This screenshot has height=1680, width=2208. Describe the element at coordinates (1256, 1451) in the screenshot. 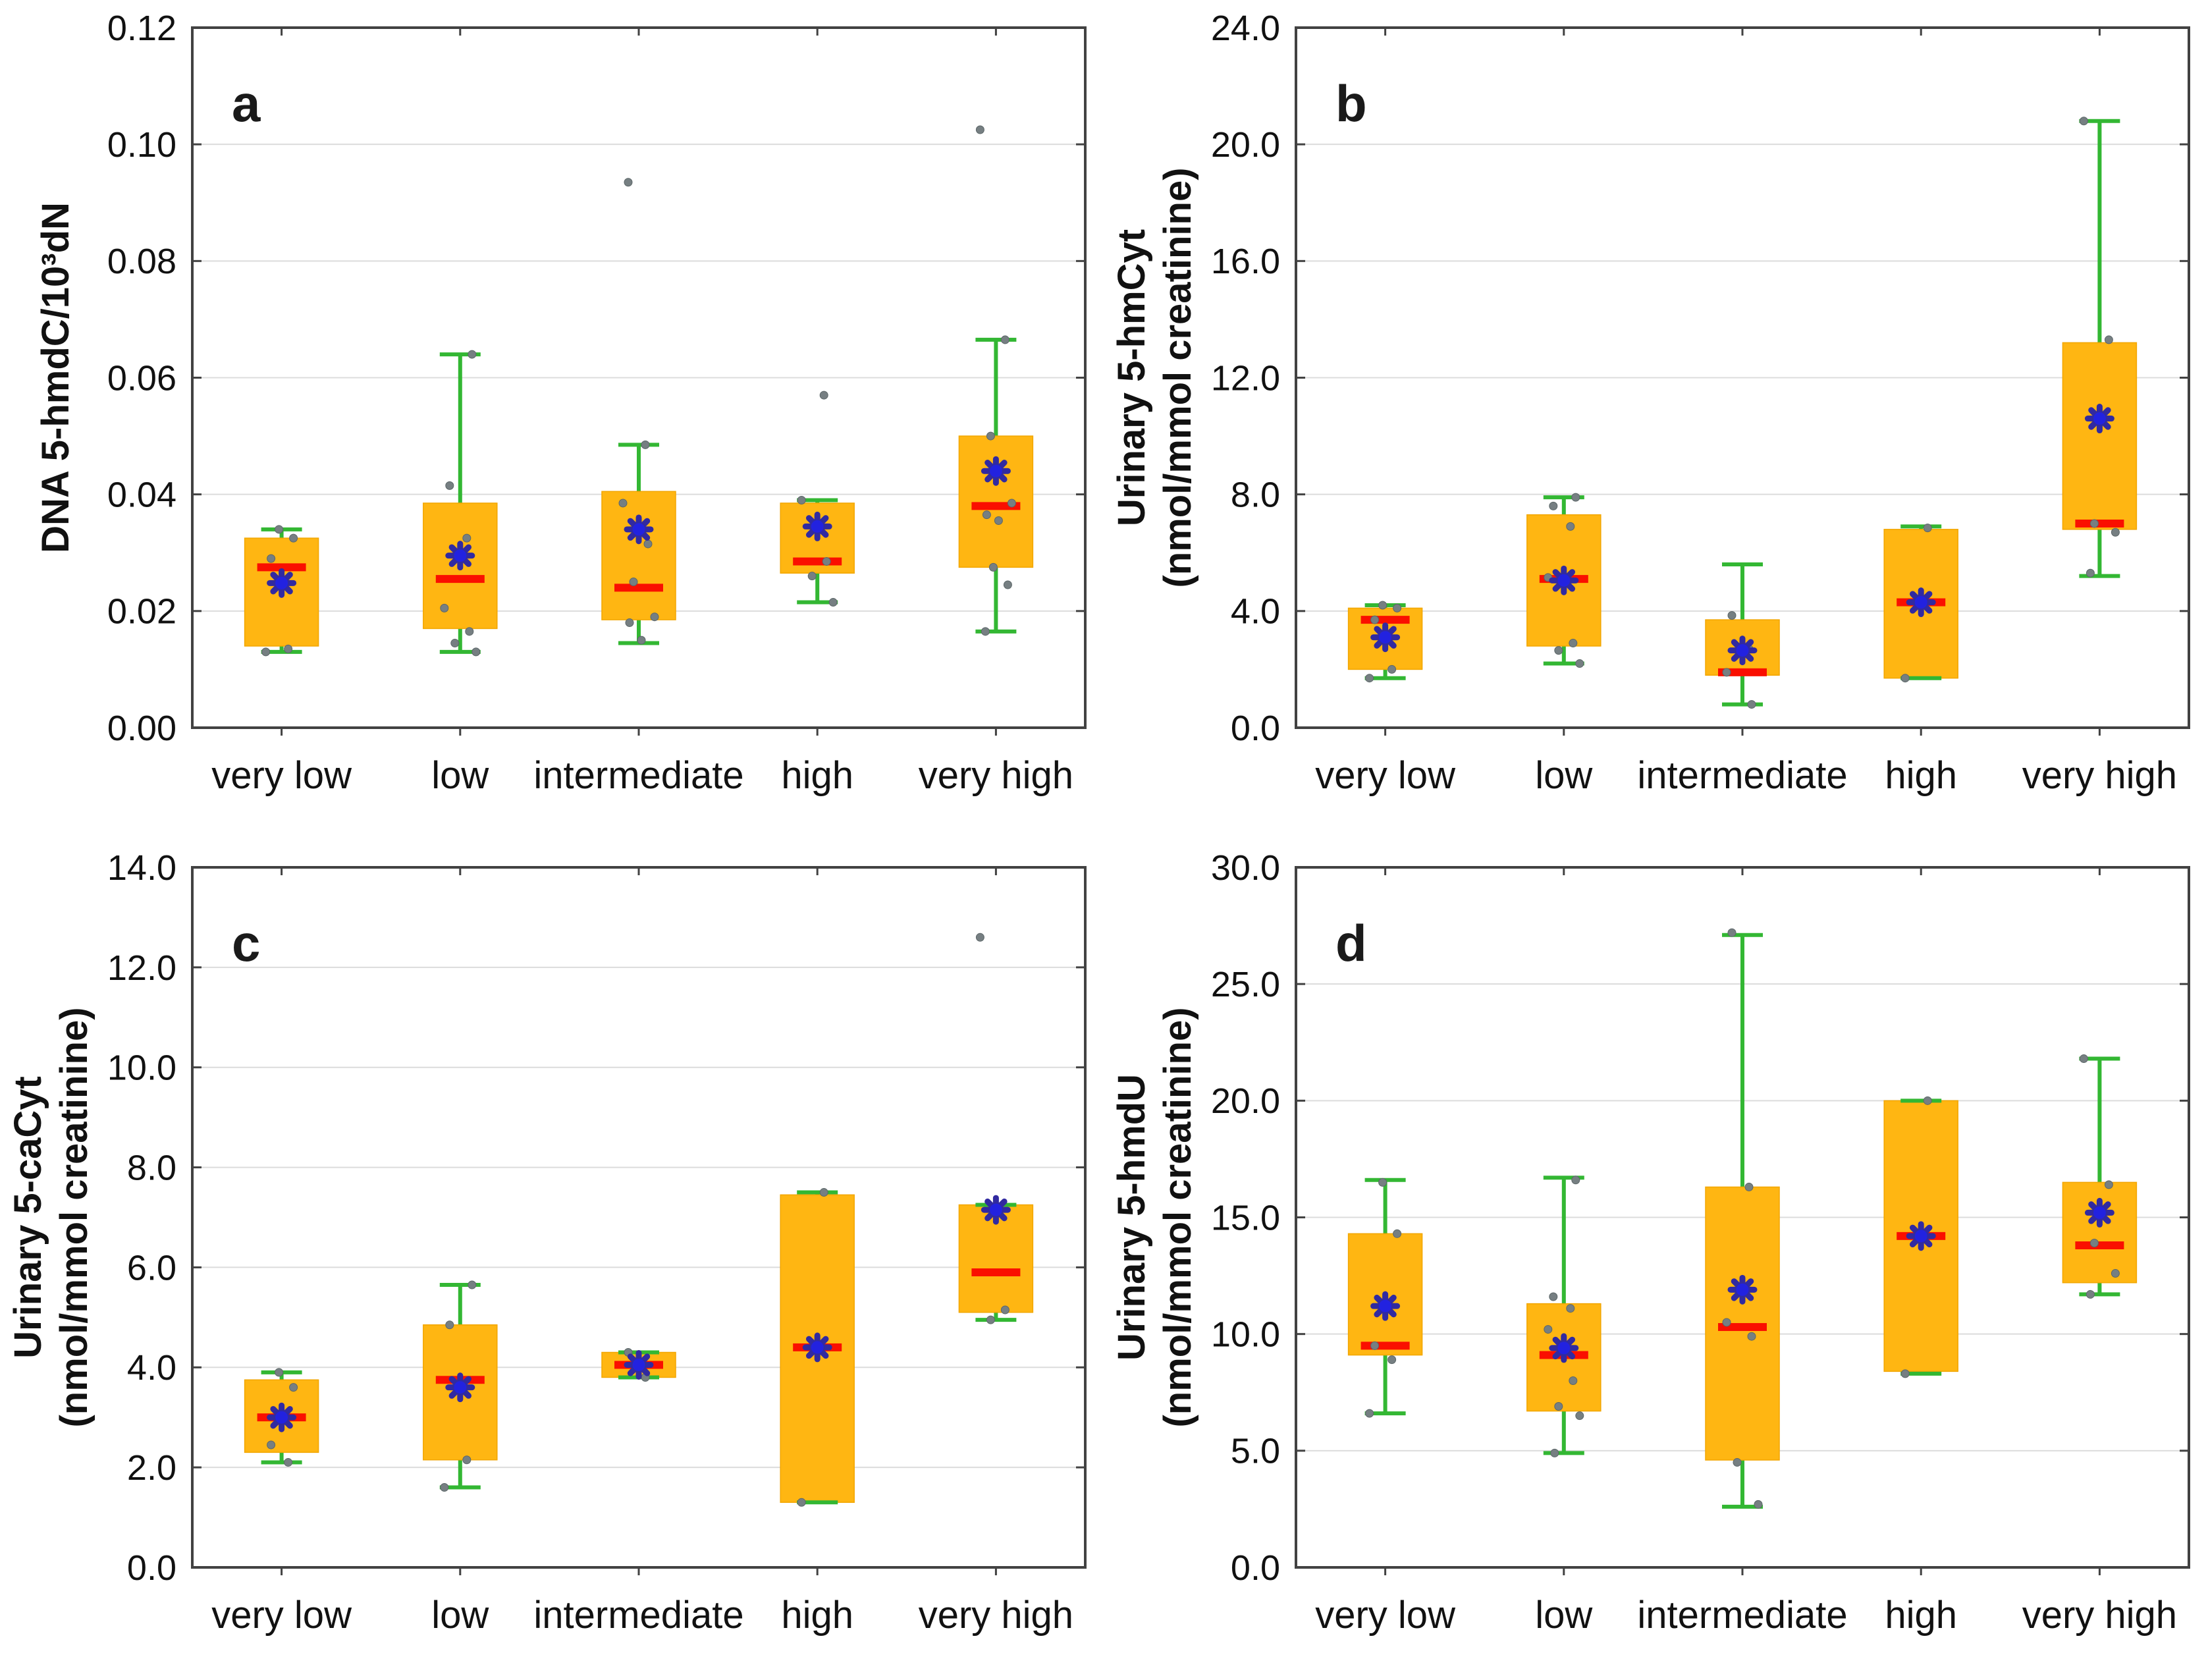

I see `y-tick-label: 5.0` at that location.